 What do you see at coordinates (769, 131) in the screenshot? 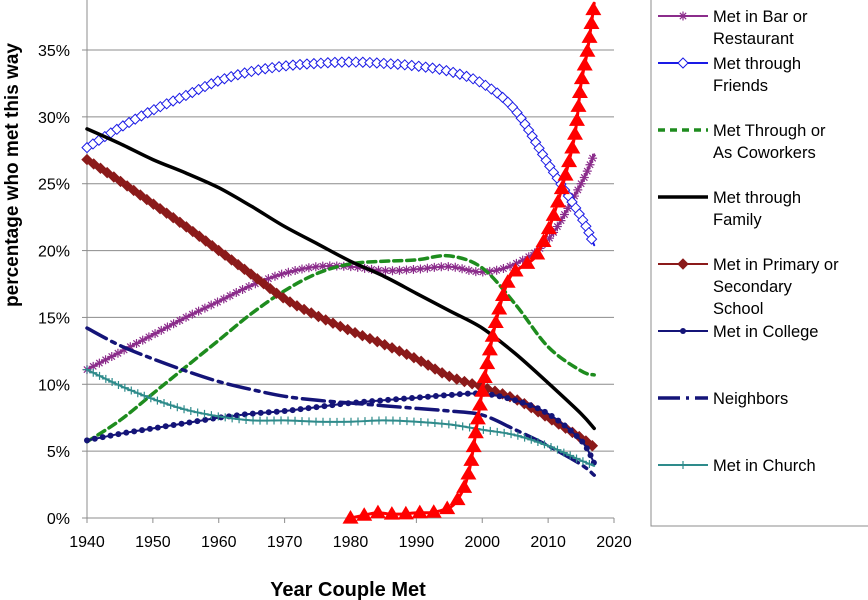
I see `legend-label: Met Through or` at bounding box center [769, 131].